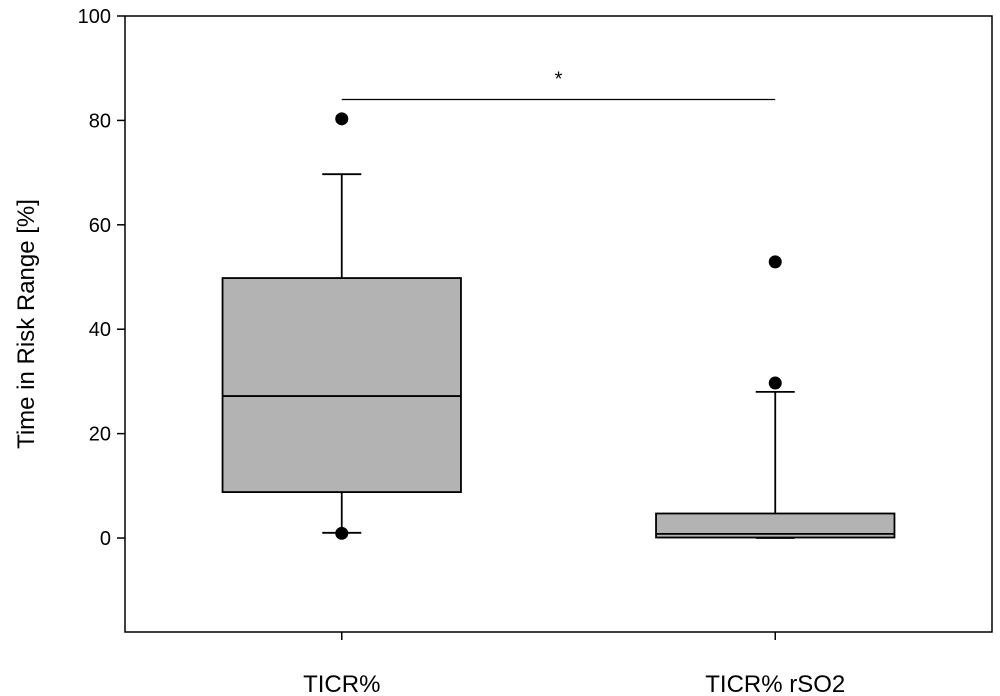  Describe the element at coordinates (94, 17) in the screenshot. I see `y-tick-label: 100` at that location.